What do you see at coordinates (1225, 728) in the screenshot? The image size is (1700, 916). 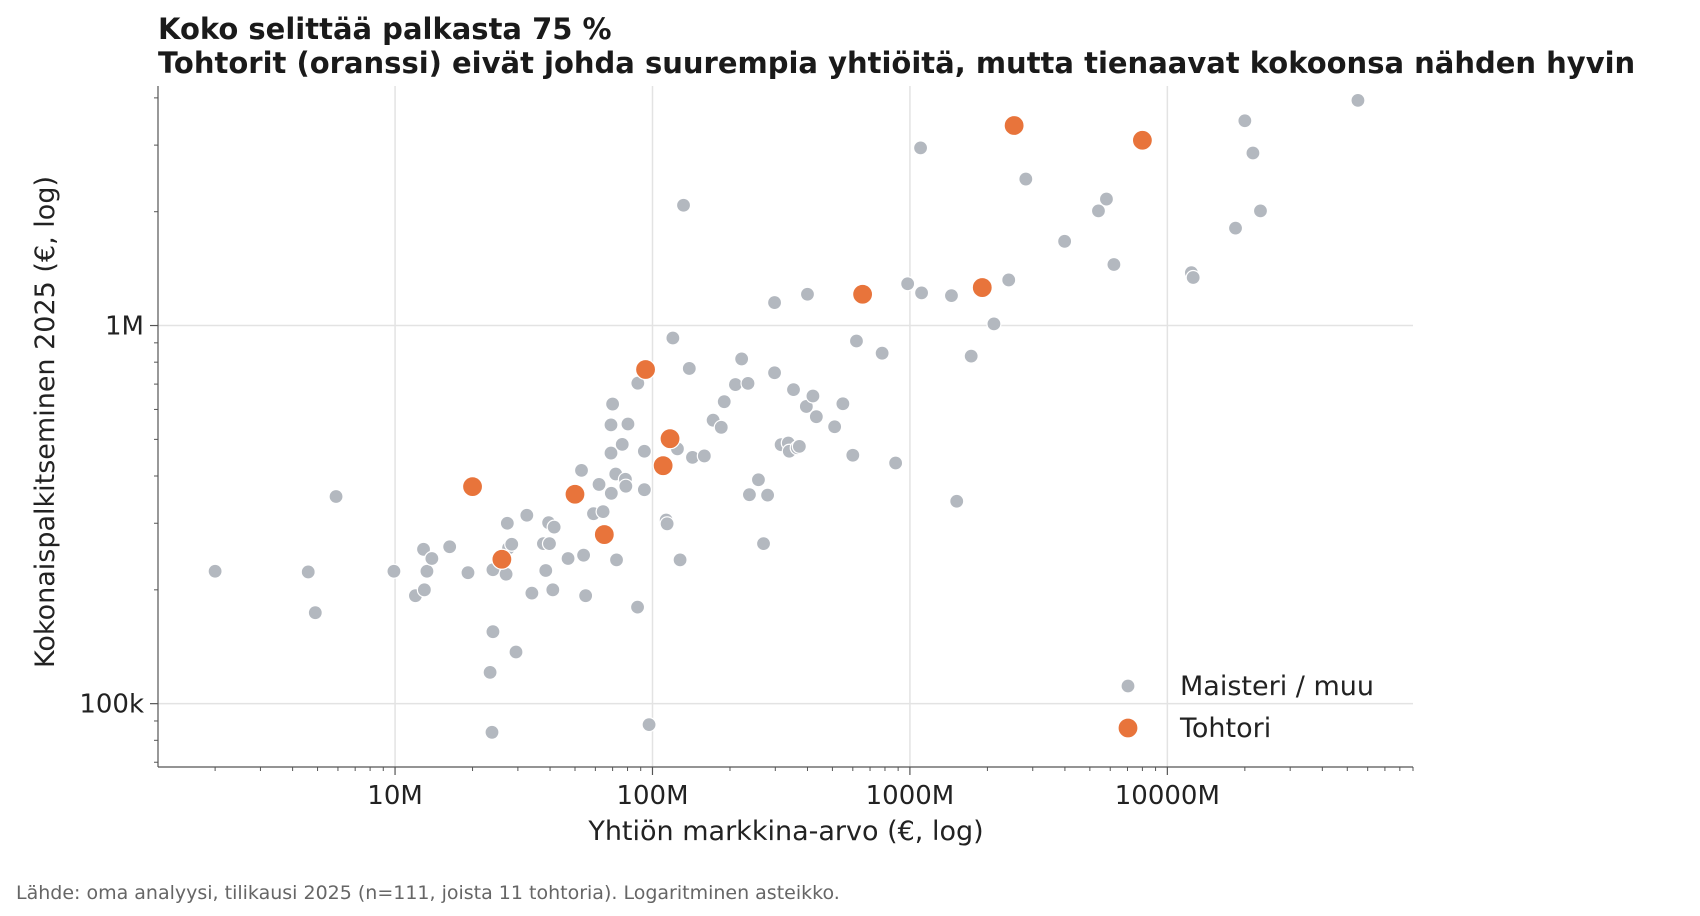 I see `legend-label-tohtori: Tohtori` at bounding box center [1225, 728].